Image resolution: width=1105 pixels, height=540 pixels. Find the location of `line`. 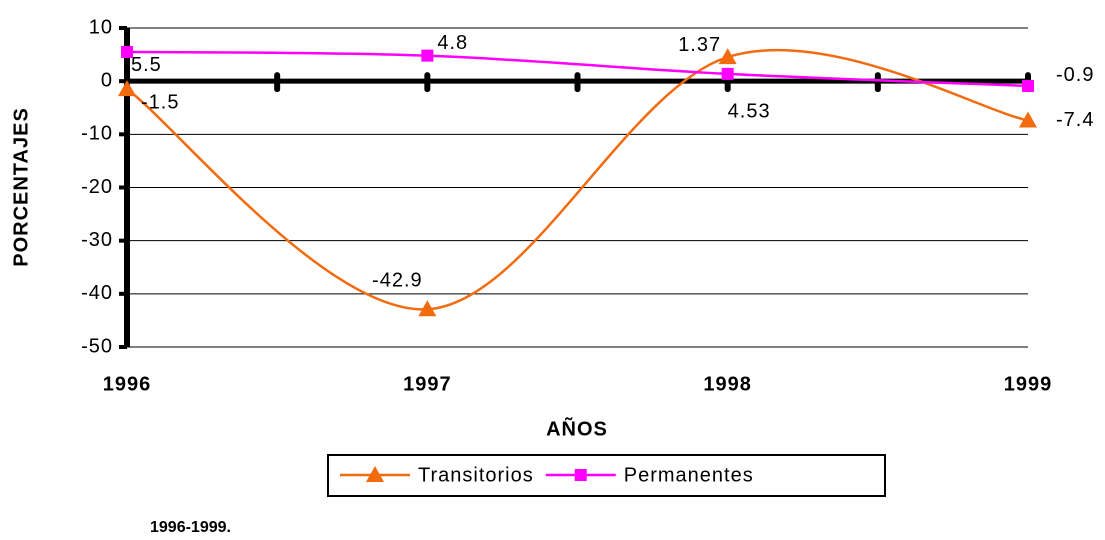

line is located at coordinates (577, 69).